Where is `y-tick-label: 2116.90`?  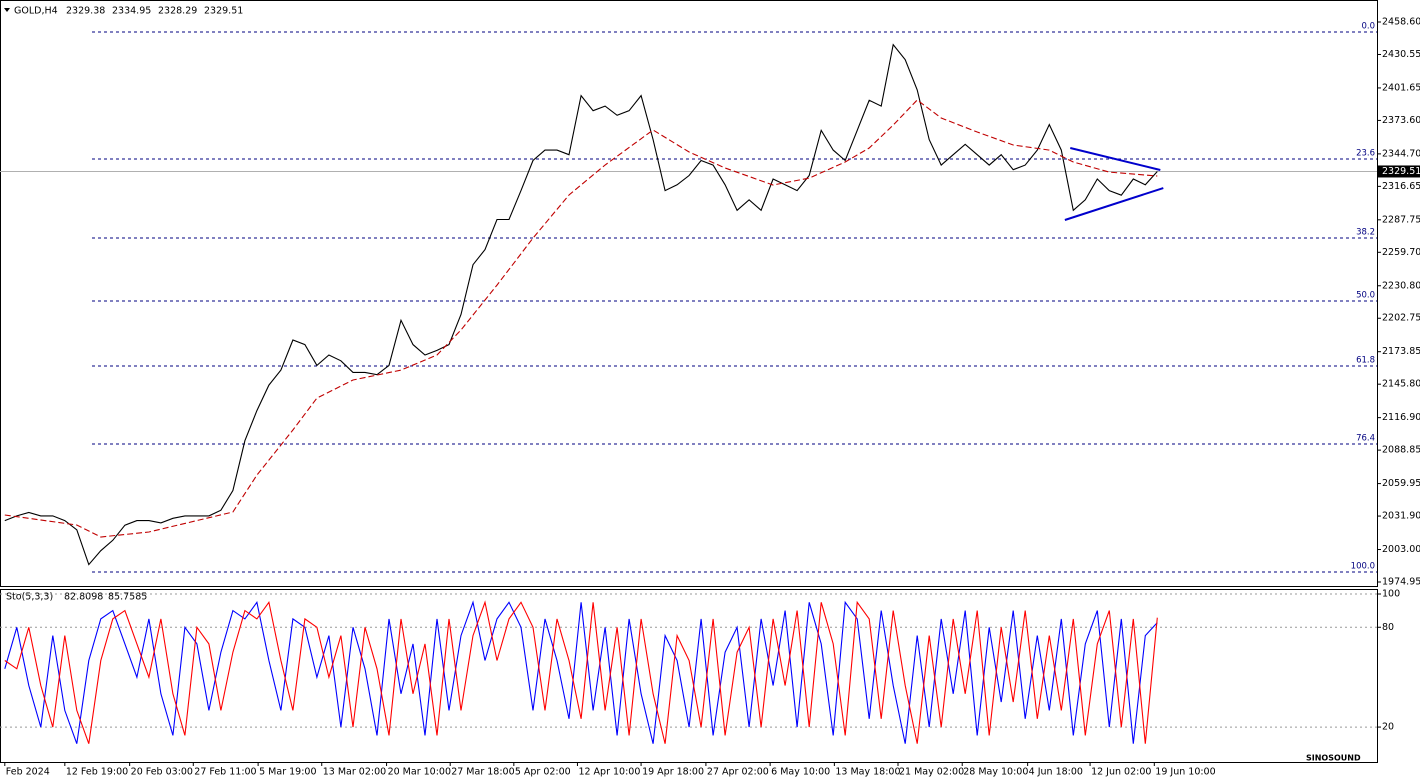
y-tick-label: 2116.90 is located at coordinates (1401, 417).